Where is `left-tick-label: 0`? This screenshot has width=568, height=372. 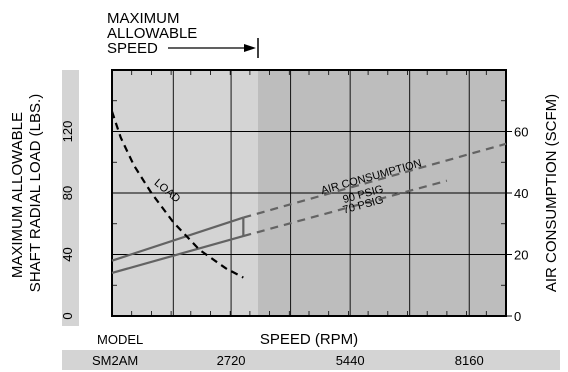
left-tick-label: 0 is located at coordinates (67, 315).